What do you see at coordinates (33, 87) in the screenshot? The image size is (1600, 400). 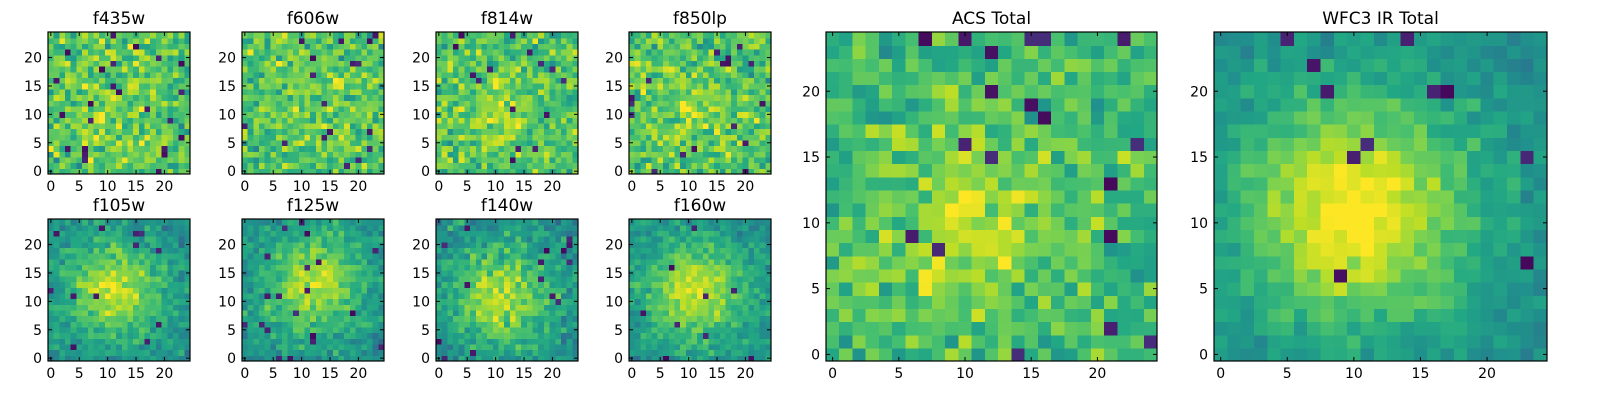 I see `y-tick-label: 15` at bounding box center [33, 87].